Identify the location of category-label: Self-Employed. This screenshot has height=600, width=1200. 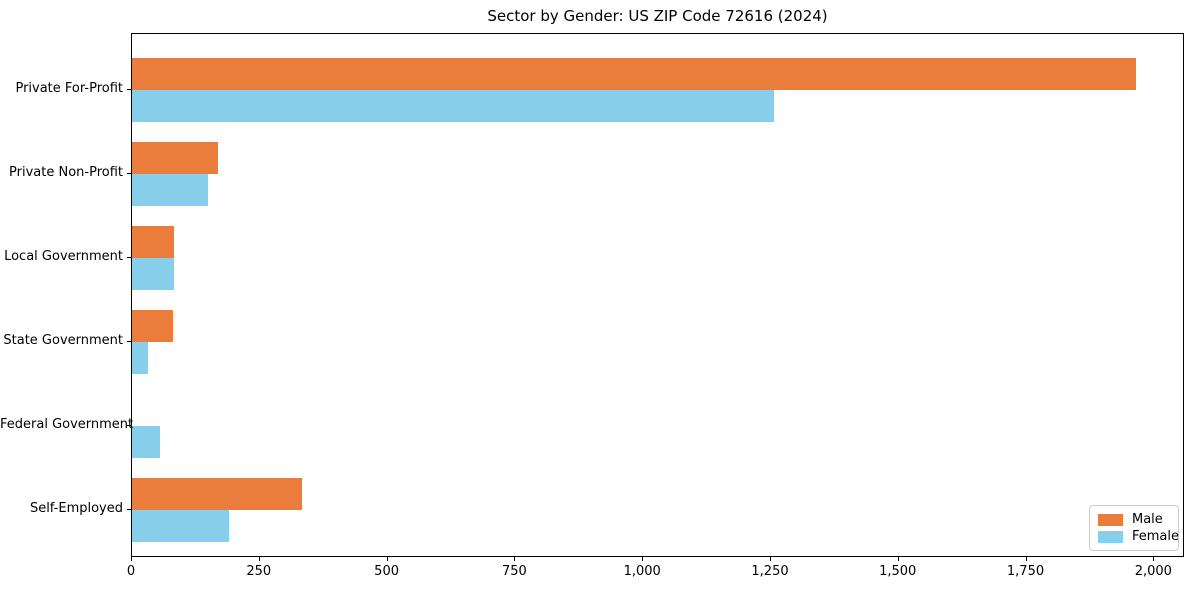
(76, 508).